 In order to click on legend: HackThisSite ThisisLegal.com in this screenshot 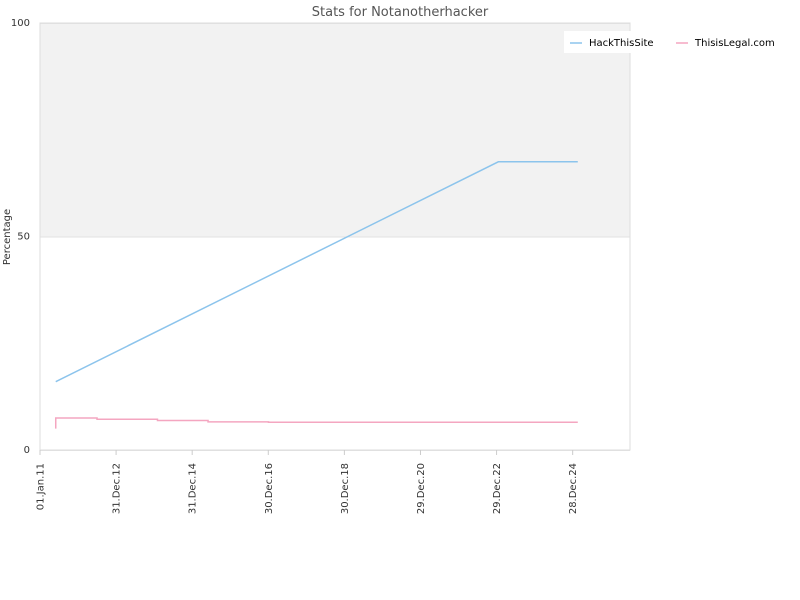, I will do `click(673, 42)`.